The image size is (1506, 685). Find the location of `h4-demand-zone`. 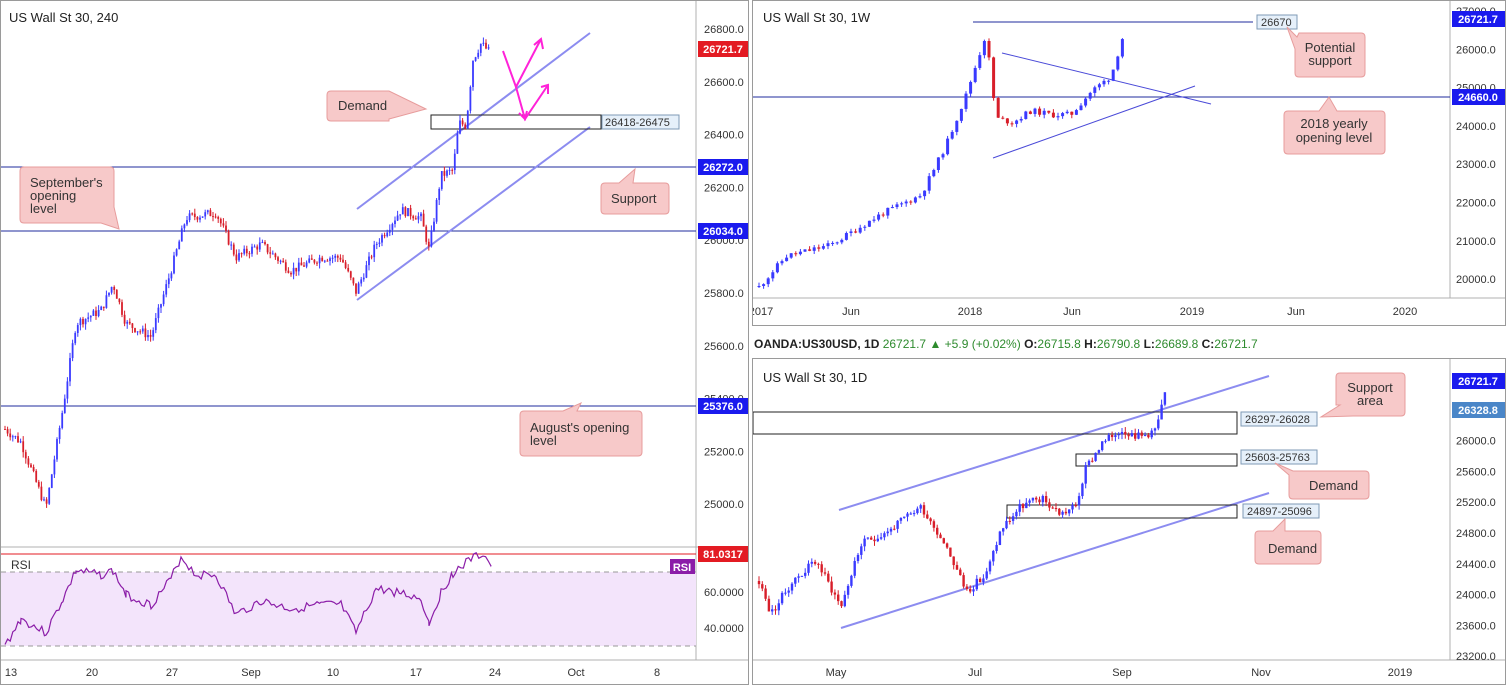

h4-demand-zone is located at coordinates (516, 122).